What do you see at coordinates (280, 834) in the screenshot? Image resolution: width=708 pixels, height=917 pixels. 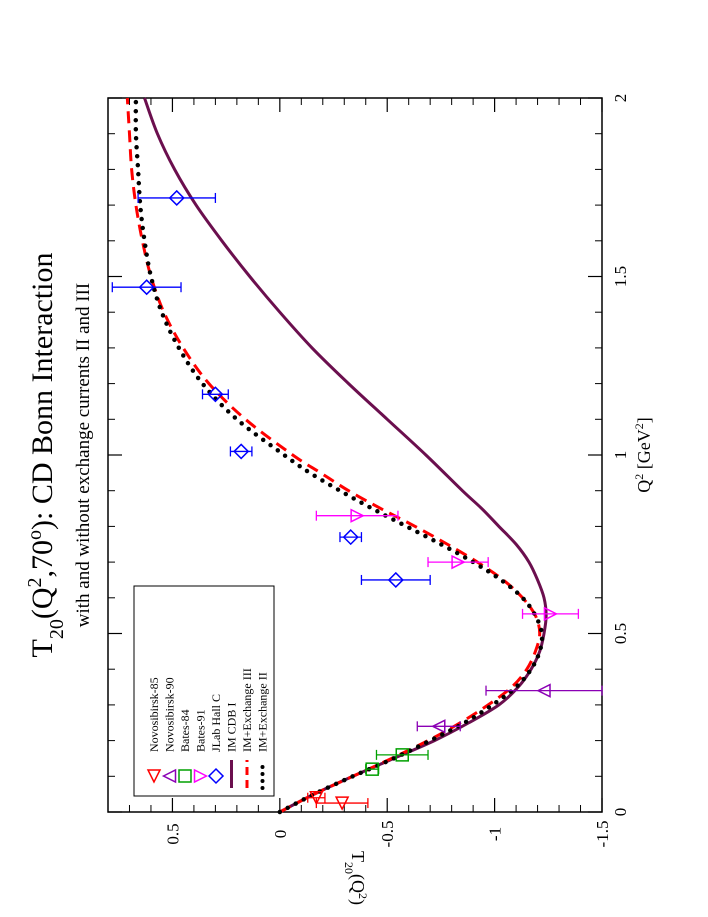 I see `y-tick-label: 0` at bounding box center [280, 834].